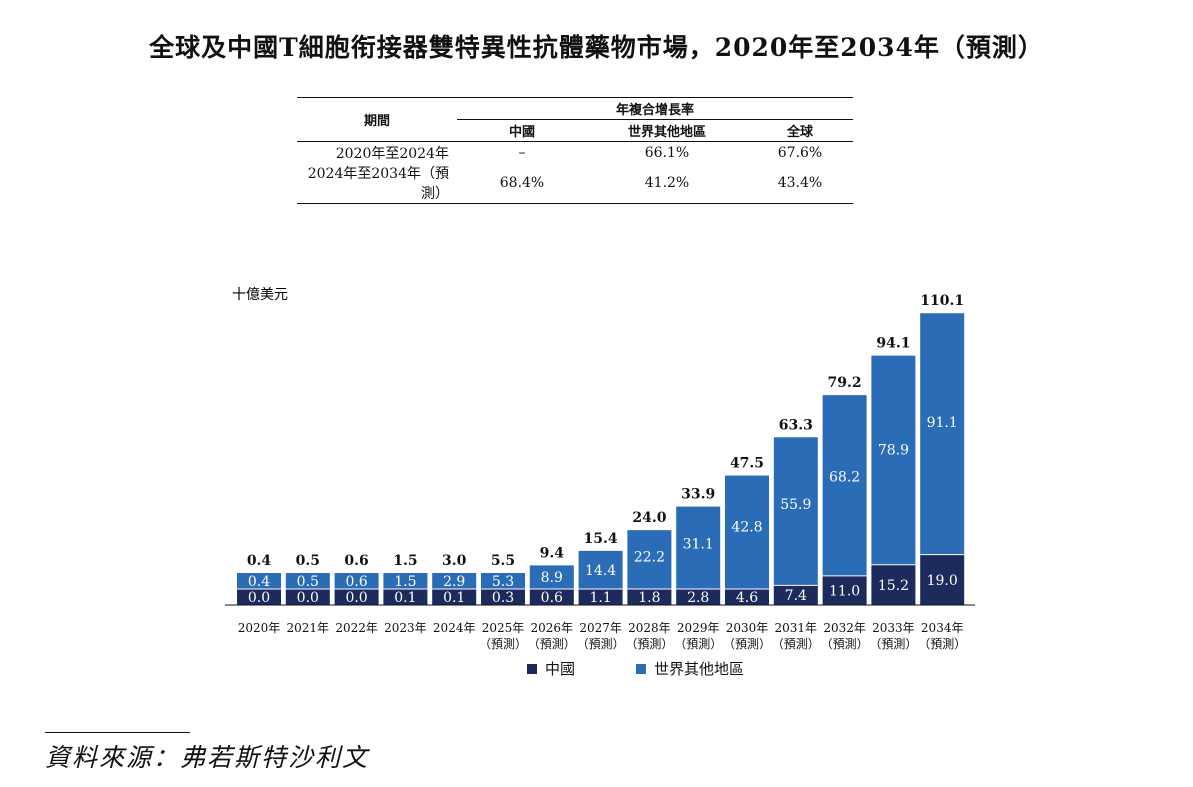 The height and width of the screenshot is (787, 1193). What do you see at coordinates (259, 561) in the screenshot?
I see `bar-total-label: 0.4` at bounding box center [259, 561].